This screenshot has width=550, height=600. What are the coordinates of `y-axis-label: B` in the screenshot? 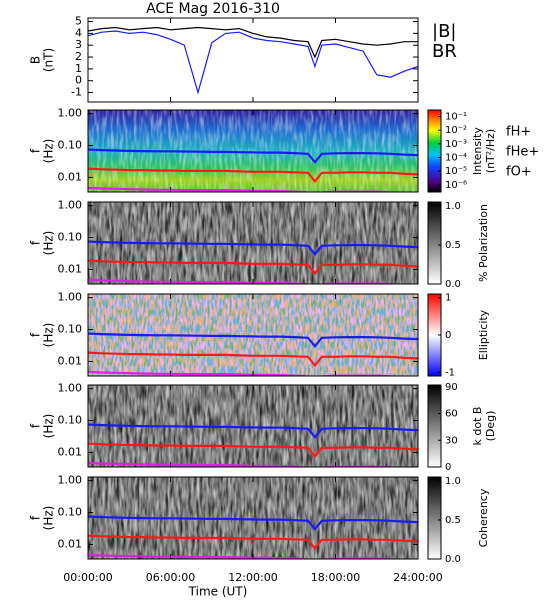 It's located at (36, 60).